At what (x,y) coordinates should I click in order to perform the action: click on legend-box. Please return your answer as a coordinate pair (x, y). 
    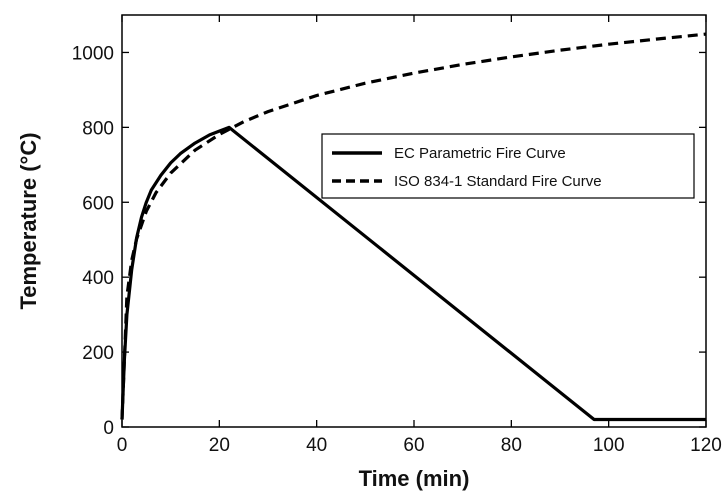
    Looking at the image, I should click on (508, 166).